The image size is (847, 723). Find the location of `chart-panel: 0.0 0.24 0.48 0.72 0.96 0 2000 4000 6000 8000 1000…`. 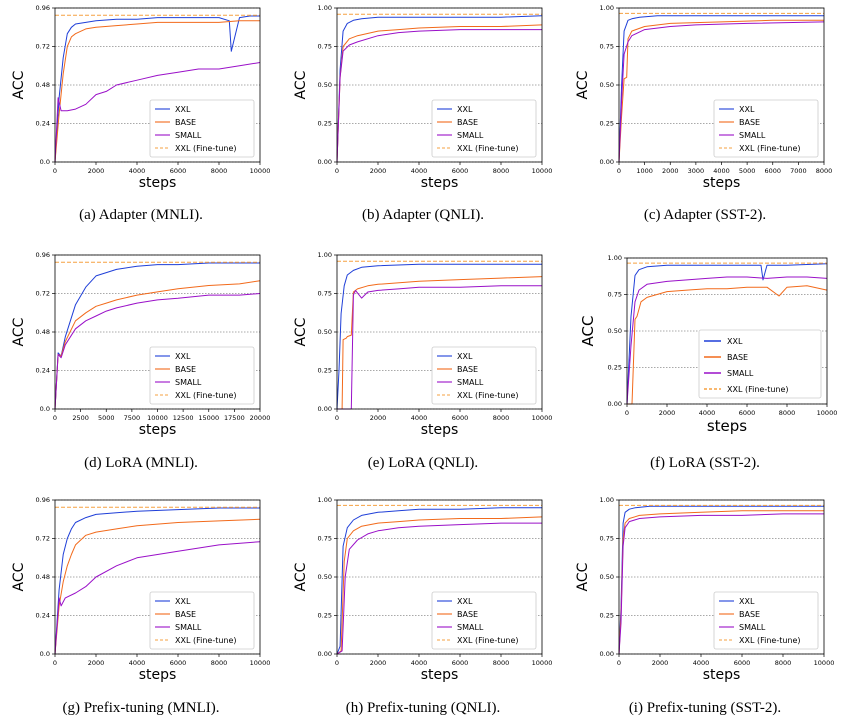

chart-panel: 0.0 0.24 0.48 0.72 0.96 0 2000 4000 6000 8000 1000… is located at coordinates (140, 97).